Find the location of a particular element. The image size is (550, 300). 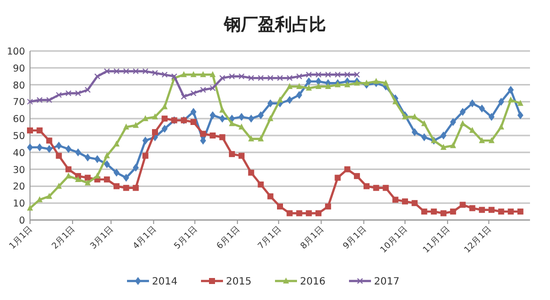

y-tick-label: 40 is located at coordinates (18, 153).